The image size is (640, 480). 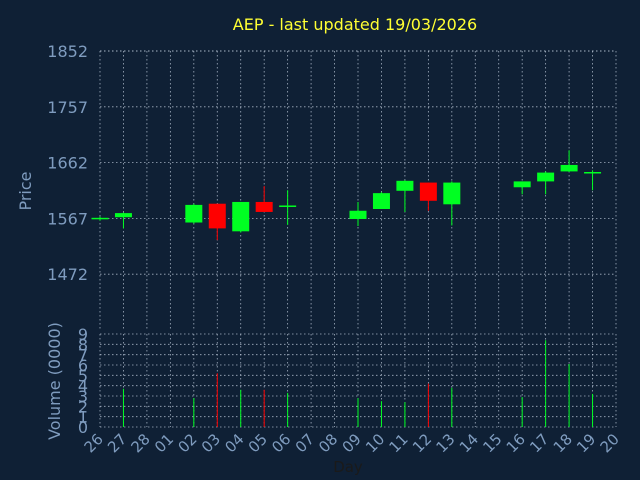 What do you see at coordinates (610, 443) in the screenshot?
I see `x-tick-label: 20` at bounding box center [610, 443].